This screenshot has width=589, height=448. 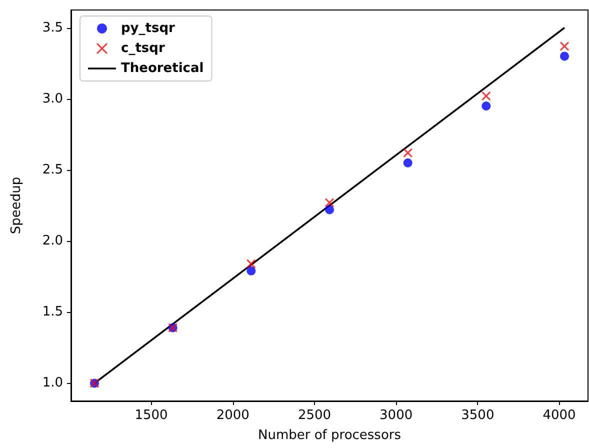 What do you see at coordinates (330, 435) in the screenshot?
I see `x-axis-title: Number of processors` at bounding box center [330, 435].